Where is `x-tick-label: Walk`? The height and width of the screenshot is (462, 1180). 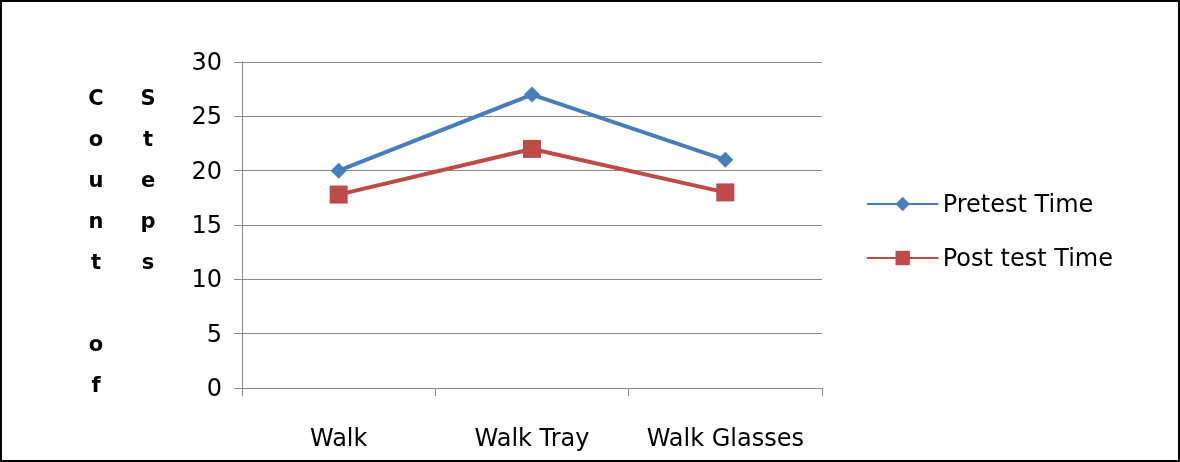 x-tick-label: Walk is located at coordinates (338, 438).